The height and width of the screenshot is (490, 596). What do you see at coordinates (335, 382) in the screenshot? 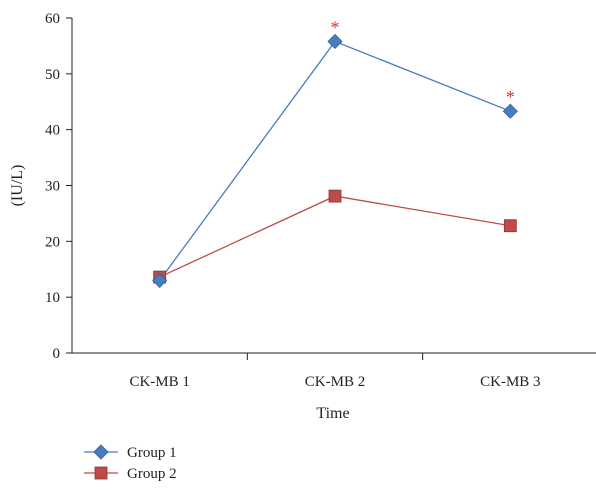
I see `x-tick-label: CK-MB 2` at bounding box center [335, 382].